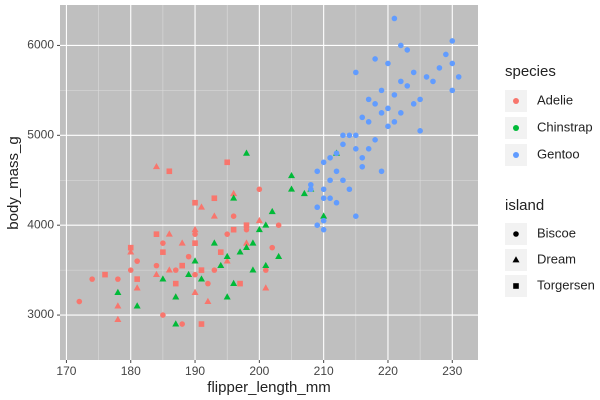  I want to click on legend-label: Dream, so click(556, 258).